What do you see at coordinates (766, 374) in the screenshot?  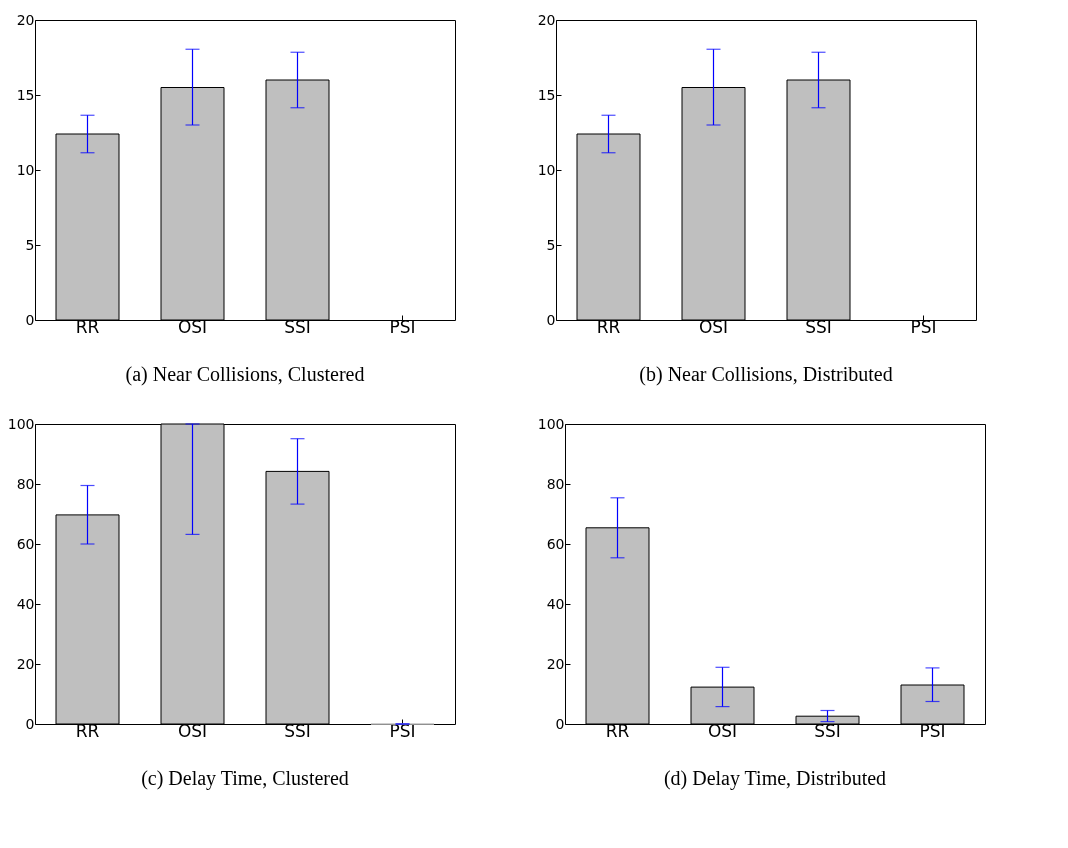 I see `text: (b) Near Collisions, Distributed` at bounding box center [766, 374].